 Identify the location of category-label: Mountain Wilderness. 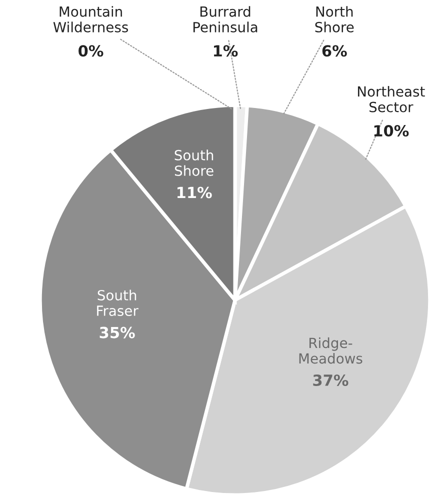
(90, 19).